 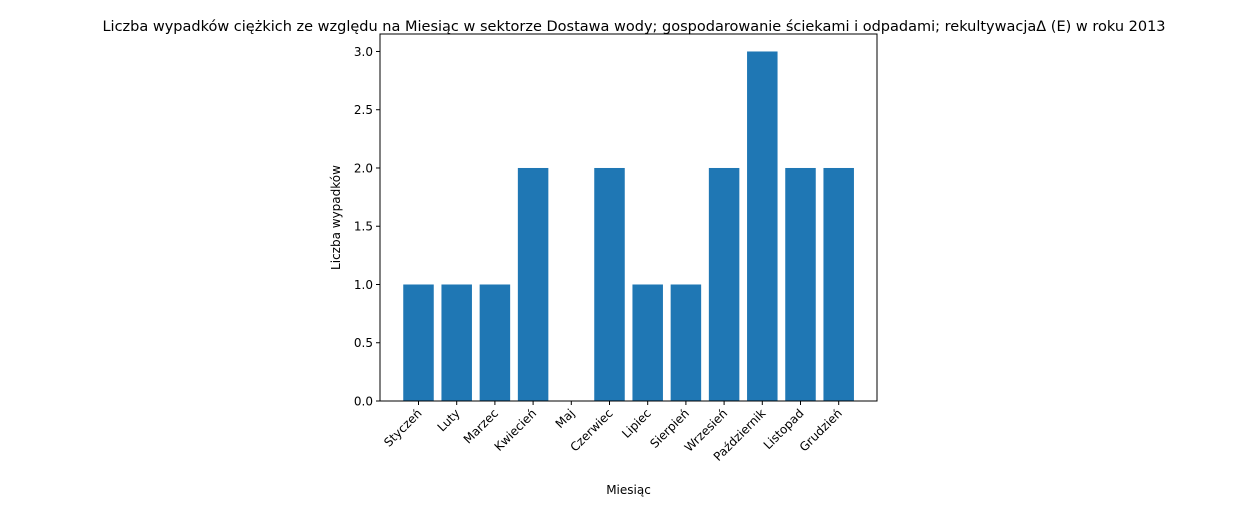 What do you see at coordinates (336, 217) in the screenshot?
I see `y-axis-label: Liczba wypadków` at bounding box center [336, 217].